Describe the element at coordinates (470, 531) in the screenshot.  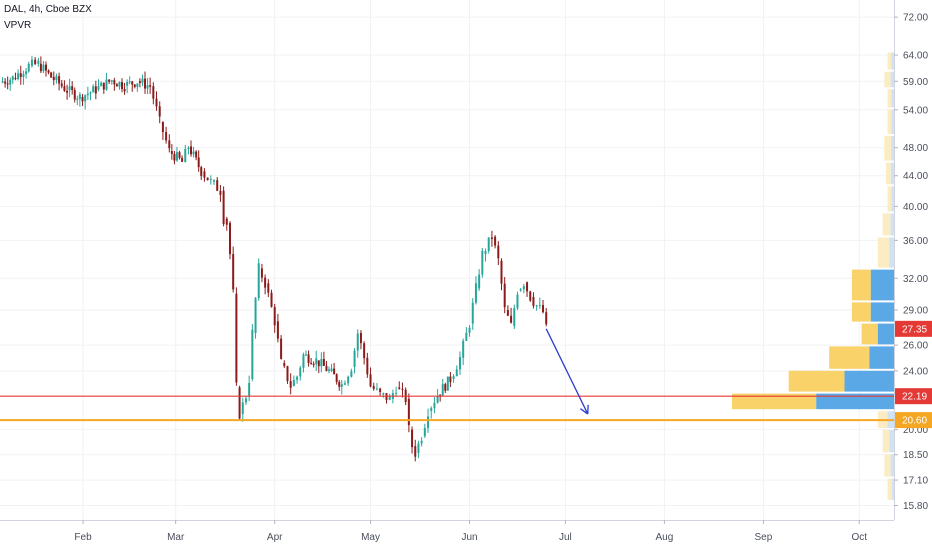
I see `time-axis: Feb Mar Apr May Jun Jul Aug Sep Oct` at that location.